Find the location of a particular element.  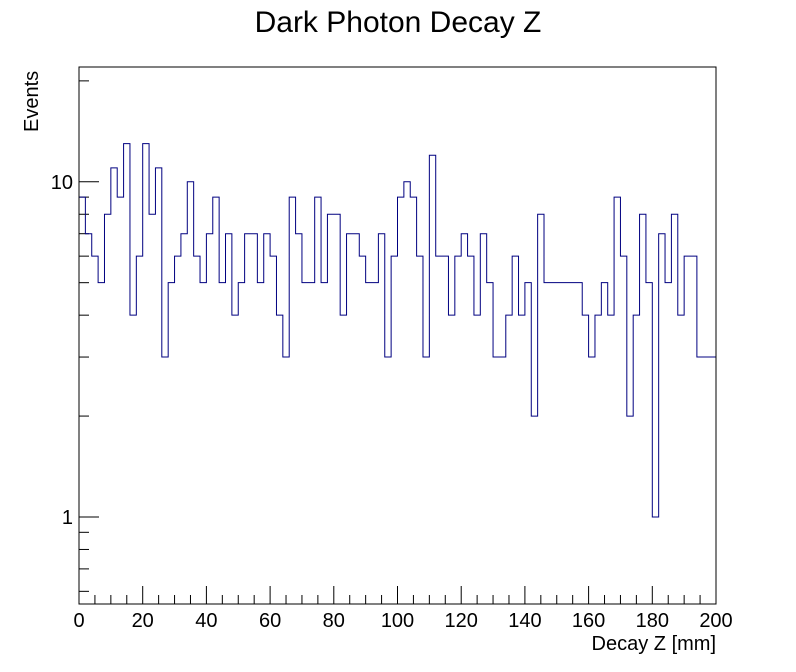

x-tick-label: 20 is located at coordinates (143, 621).